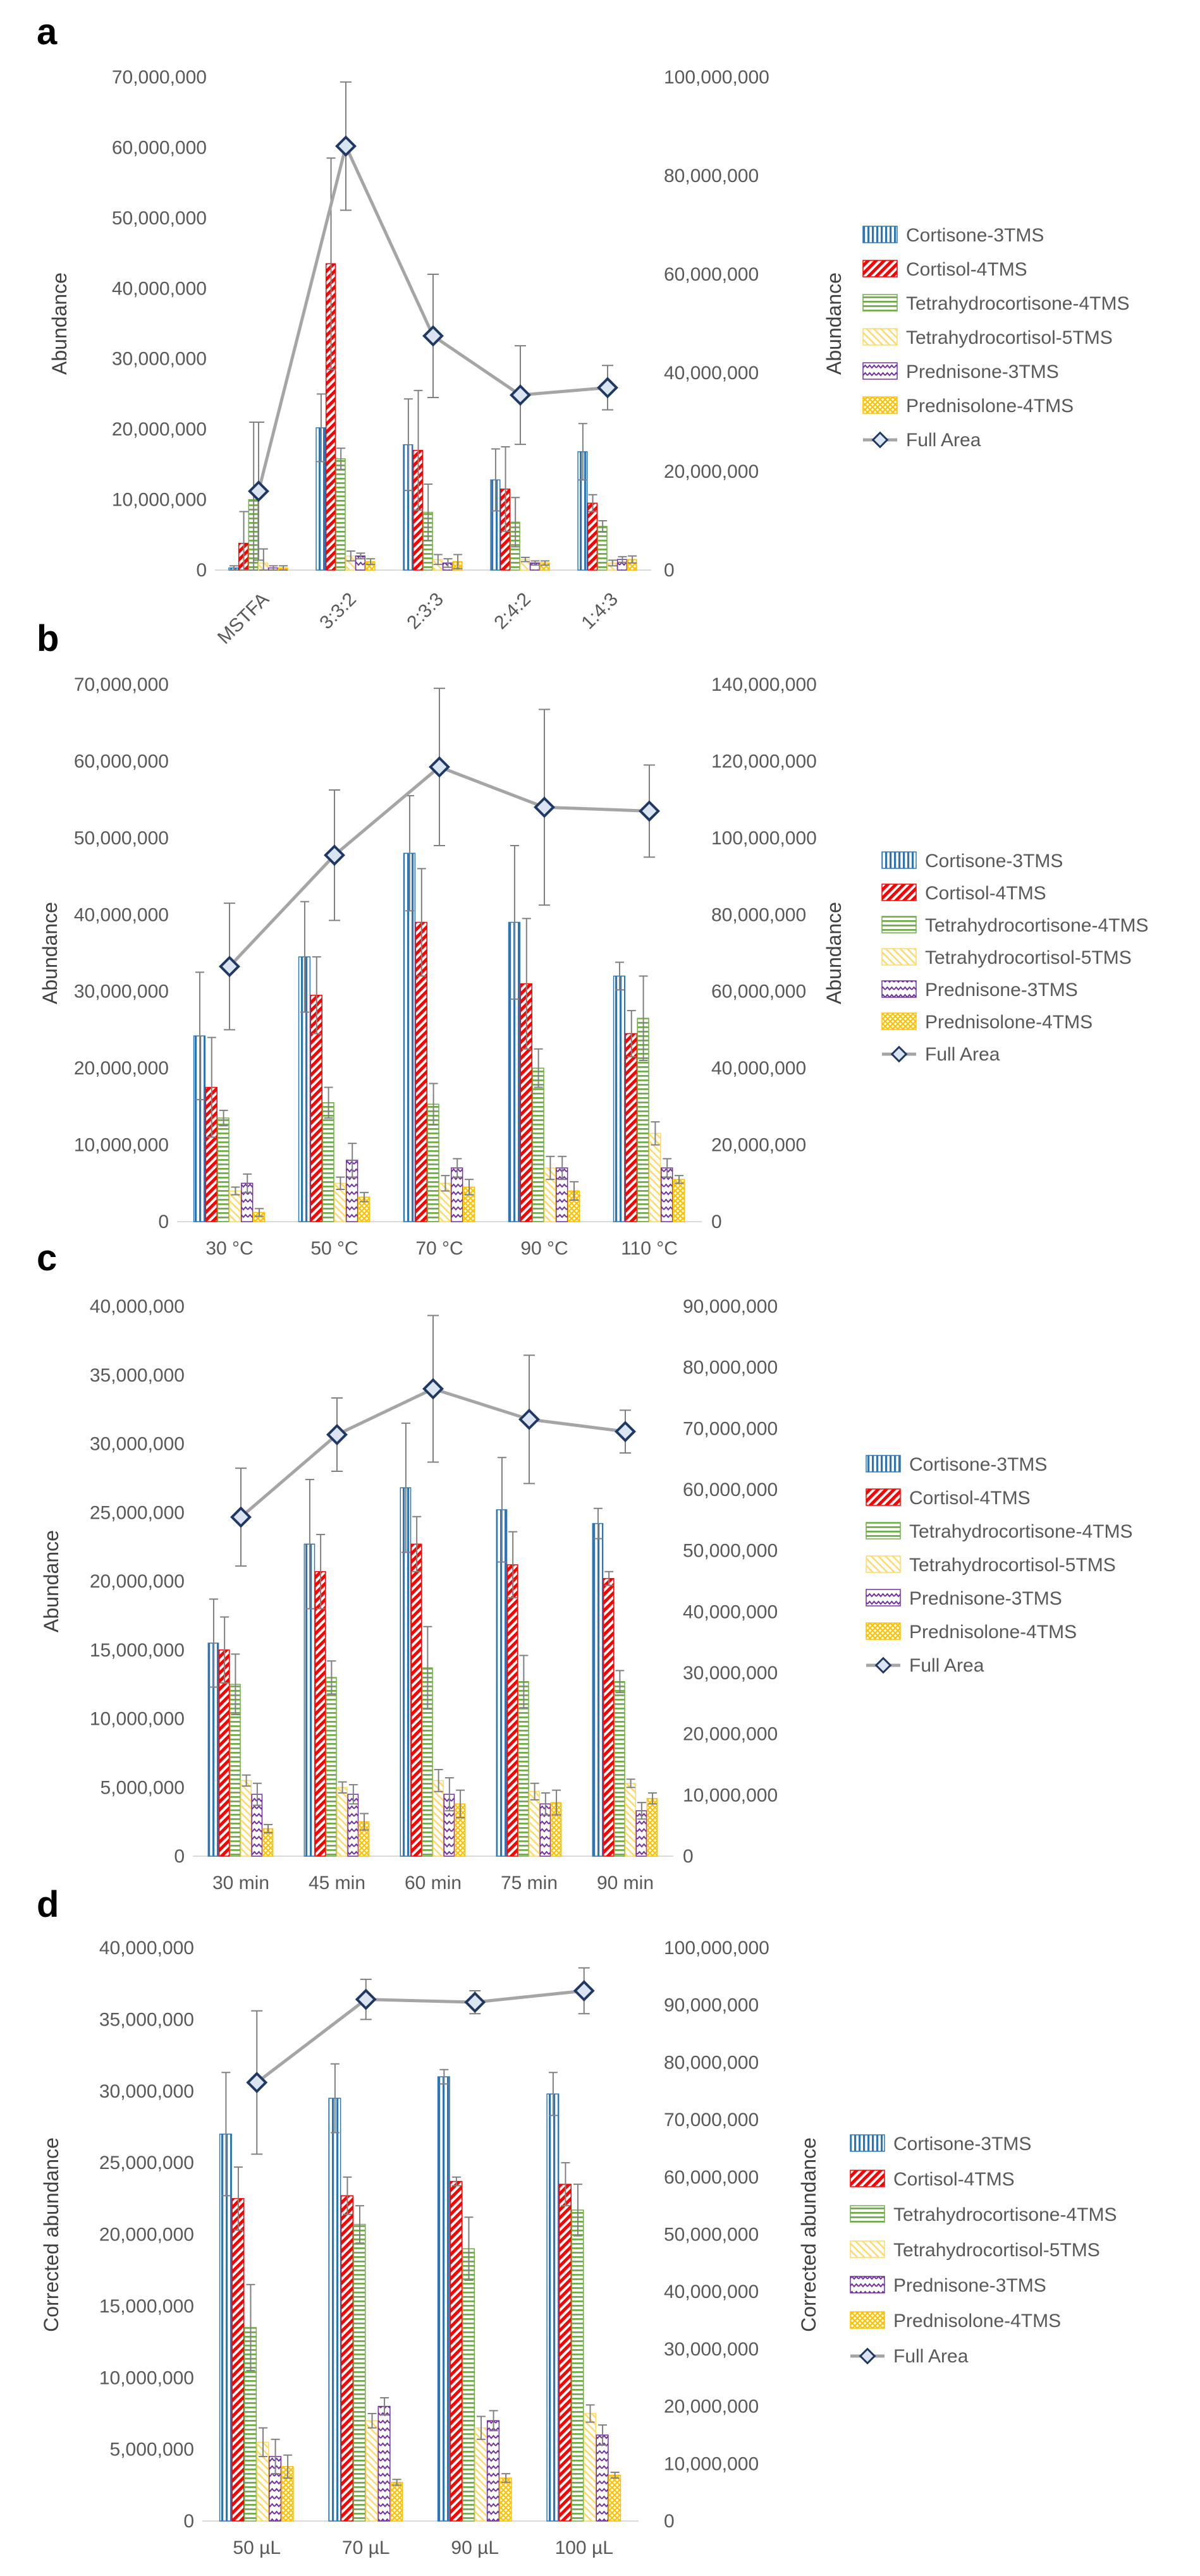 The image size is (1200, 2576). Describe the element at coordinates (475, 2547) in the screenshot. I see `category-label: 90 µL` at that location.